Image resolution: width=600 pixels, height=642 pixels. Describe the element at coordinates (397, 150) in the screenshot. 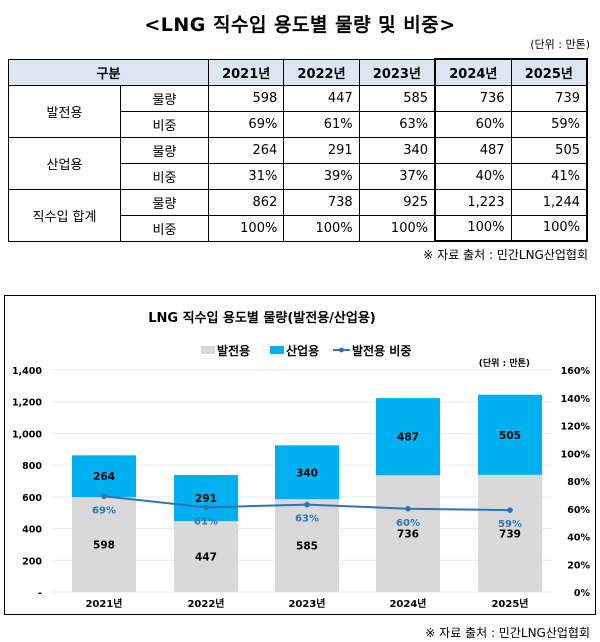

I see `table-cell: 340` at that location.